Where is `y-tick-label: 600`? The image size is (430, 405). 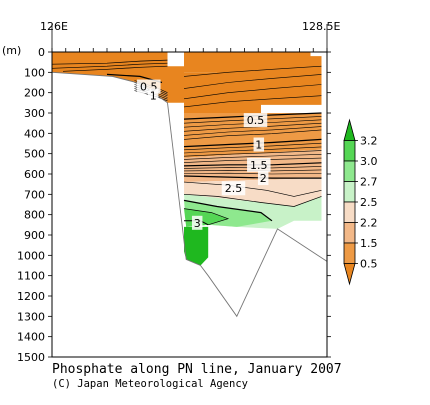 y-tick-label: 600 is located at coordinates (34, 174).